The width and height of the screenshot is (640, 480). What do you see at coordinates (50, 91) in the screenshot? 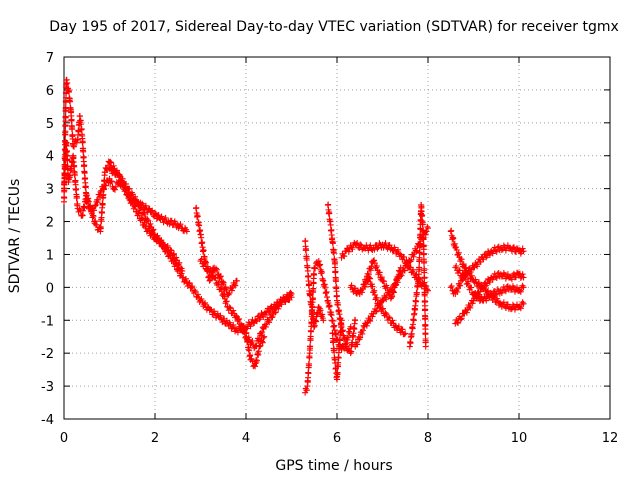
I see `y-tick-label: 6` at bounding box center [50, 91].